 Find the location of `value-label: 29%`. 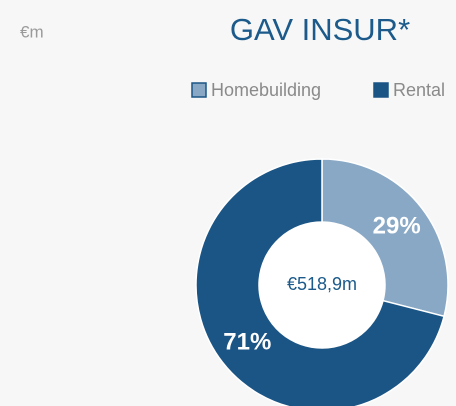

value-label: 29% is located at coordinates (397, 225).